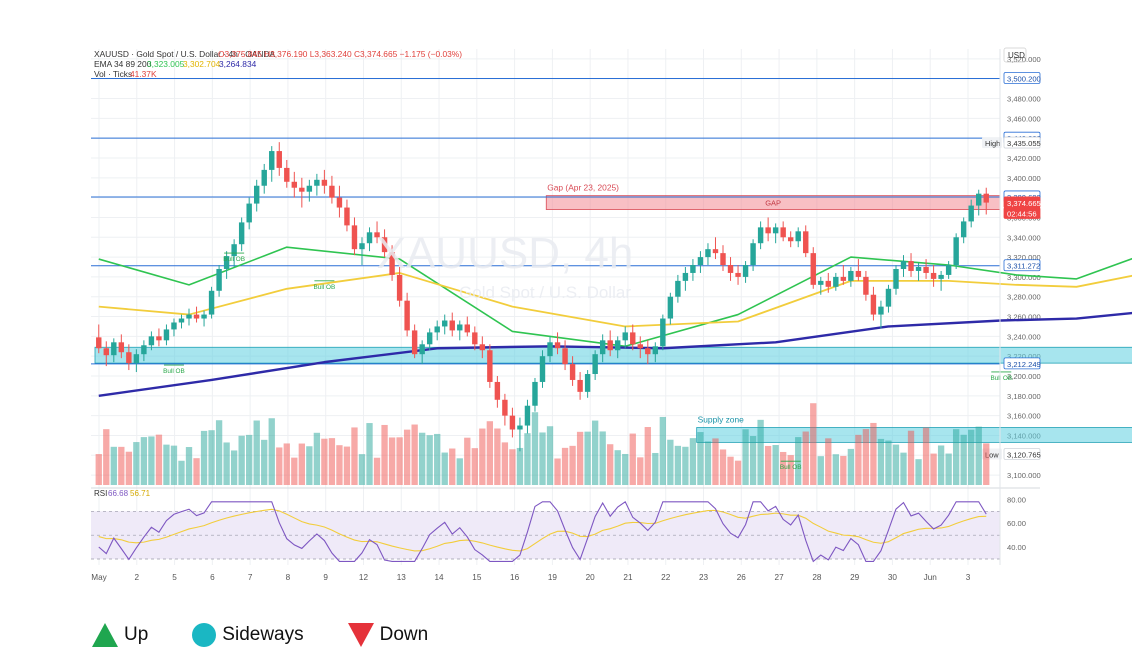  Describe the element at coordinates (404, 634) in the screenshot. I see `legend-label-down: Down` at that location.